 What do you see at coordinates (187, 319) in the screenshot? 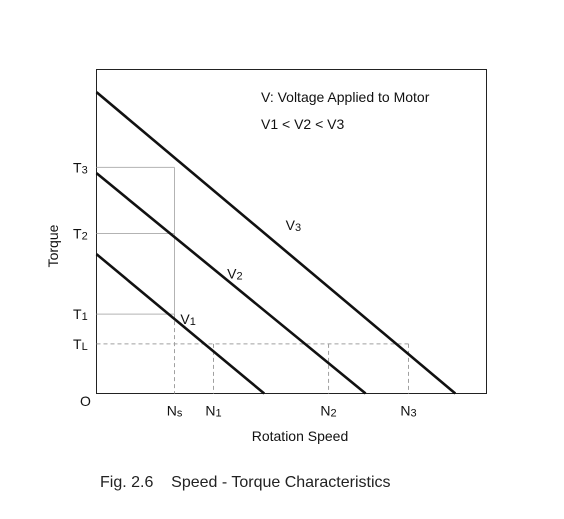
I see `series-label-v1: V1` at bounding box center [187, 319].